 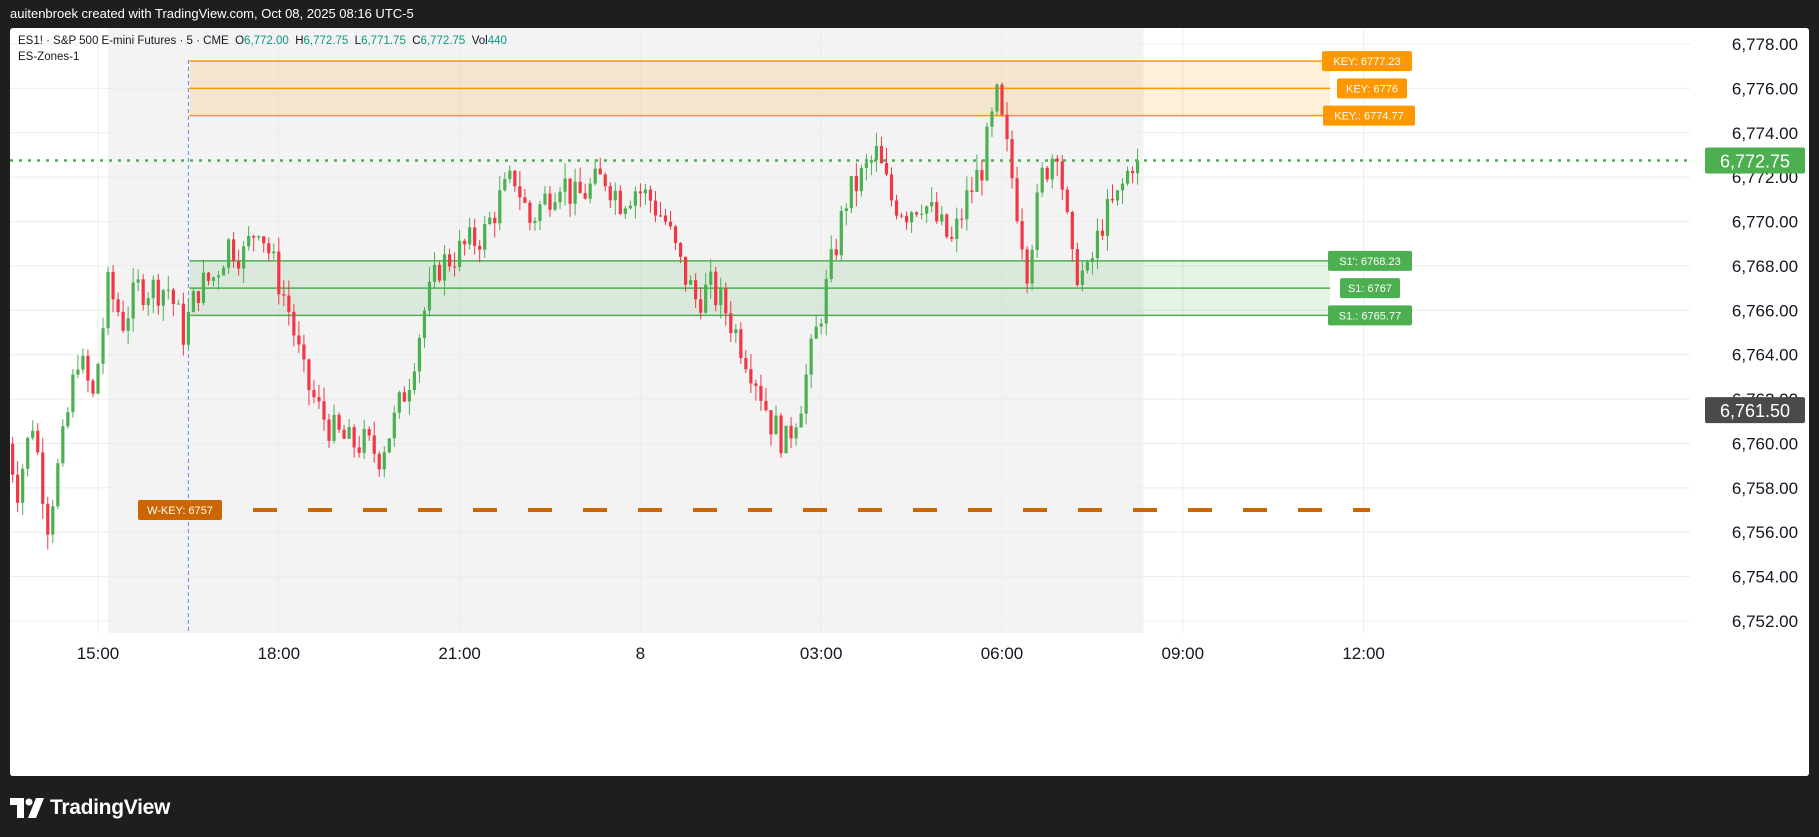 What do you see at coordinates (1363, 653) in the screenshot?
I see `time-tick-label: 12:00` at bounding box center [1363, 653].